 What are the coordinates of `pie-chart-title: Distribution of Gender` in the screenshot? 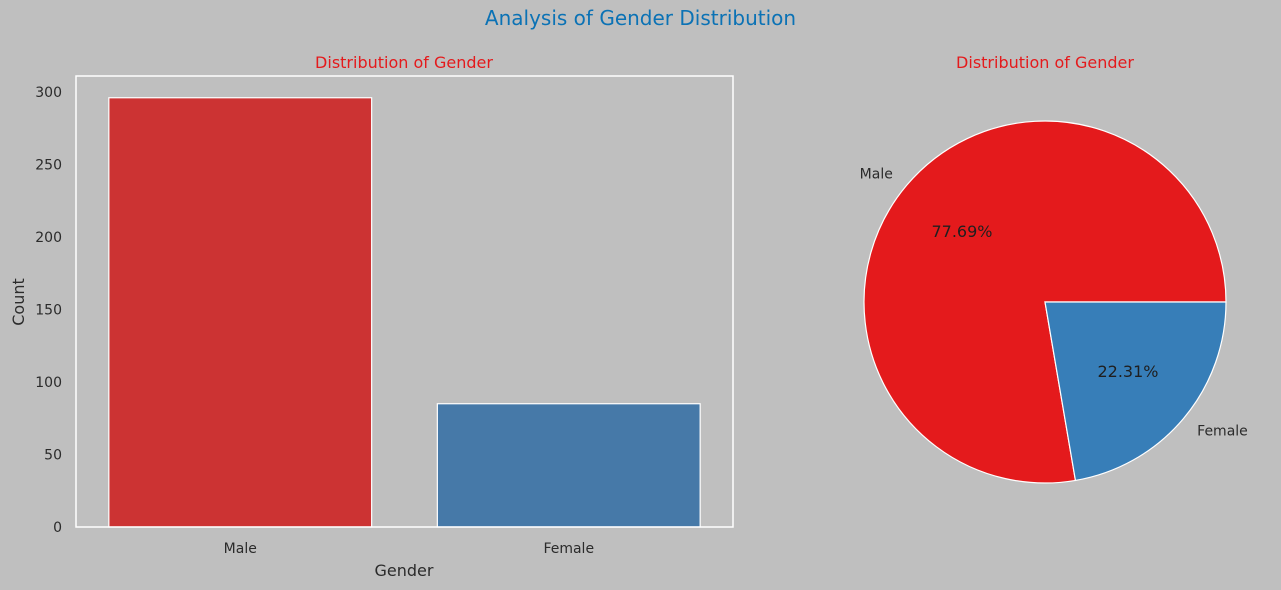 It's located at (1045, 62).